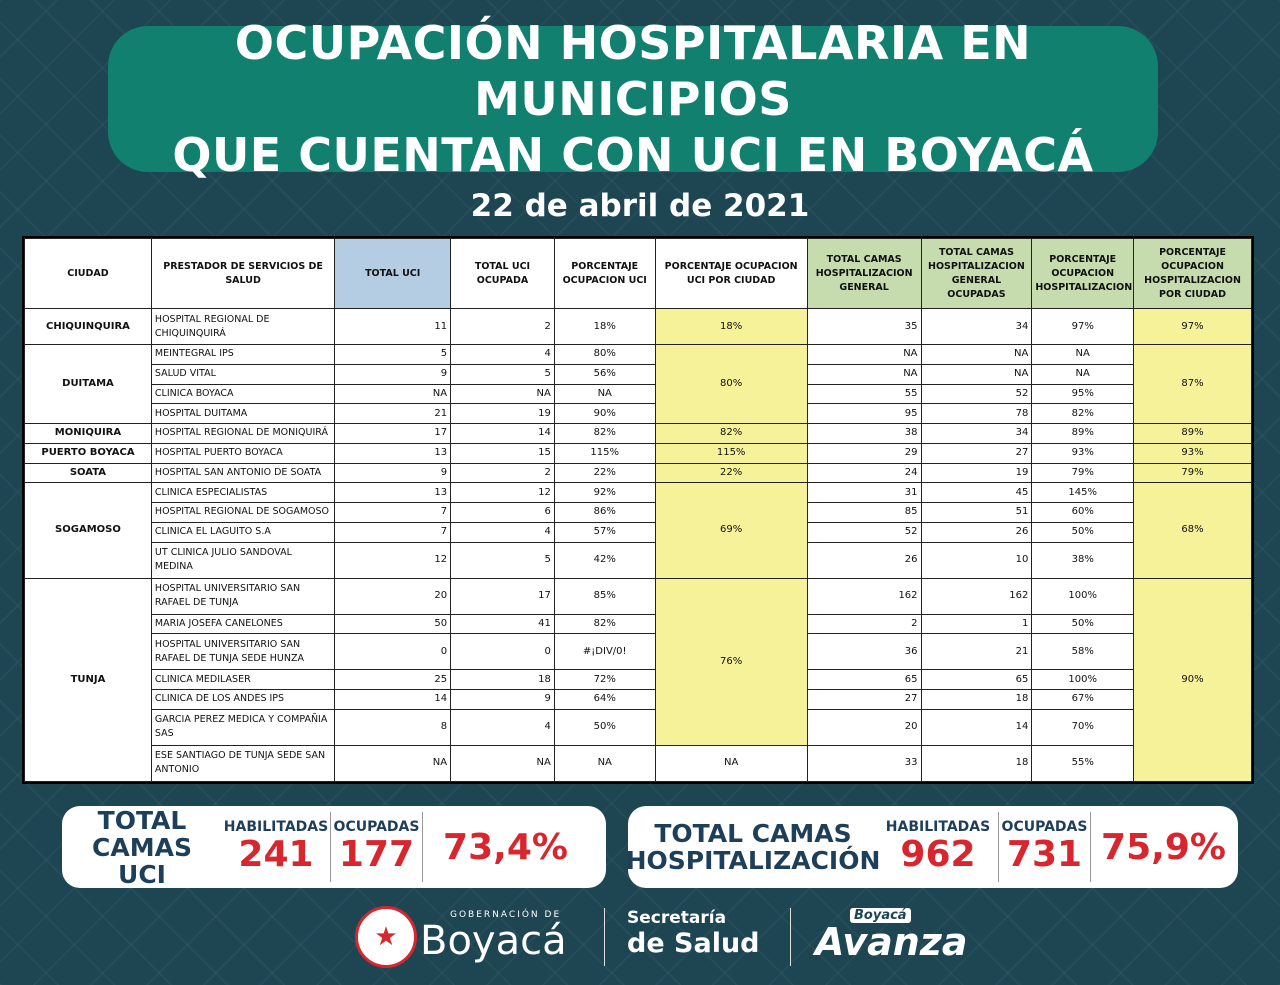 The image size is (1280, 985). I want to click on camas-general-cell: 2, so click(864, 624).